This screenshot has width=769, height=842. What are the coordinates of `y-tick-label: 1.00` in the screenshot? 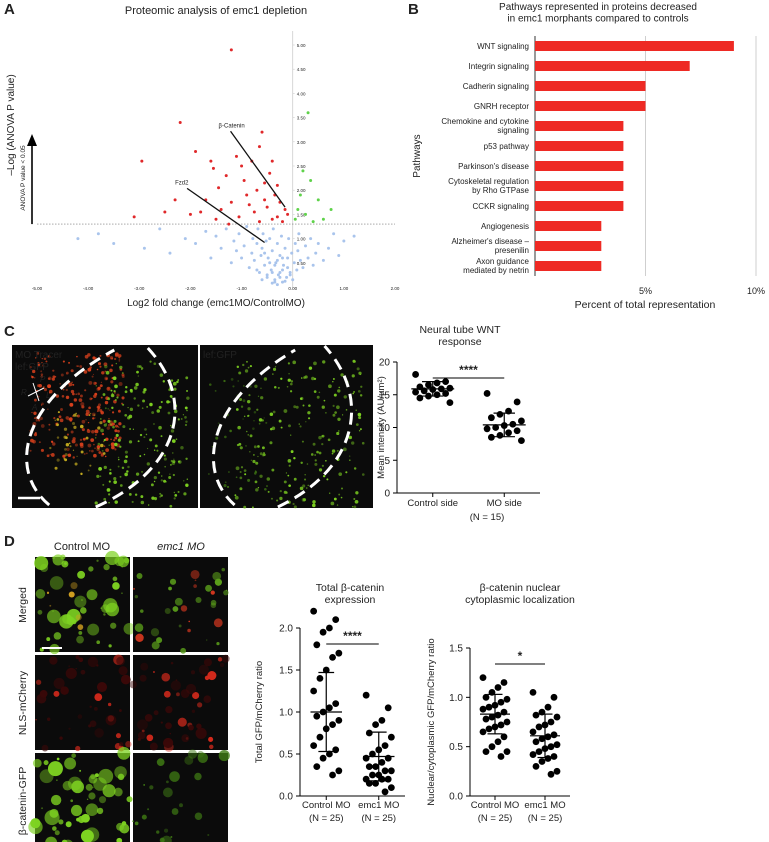 It's located at (301, 239).